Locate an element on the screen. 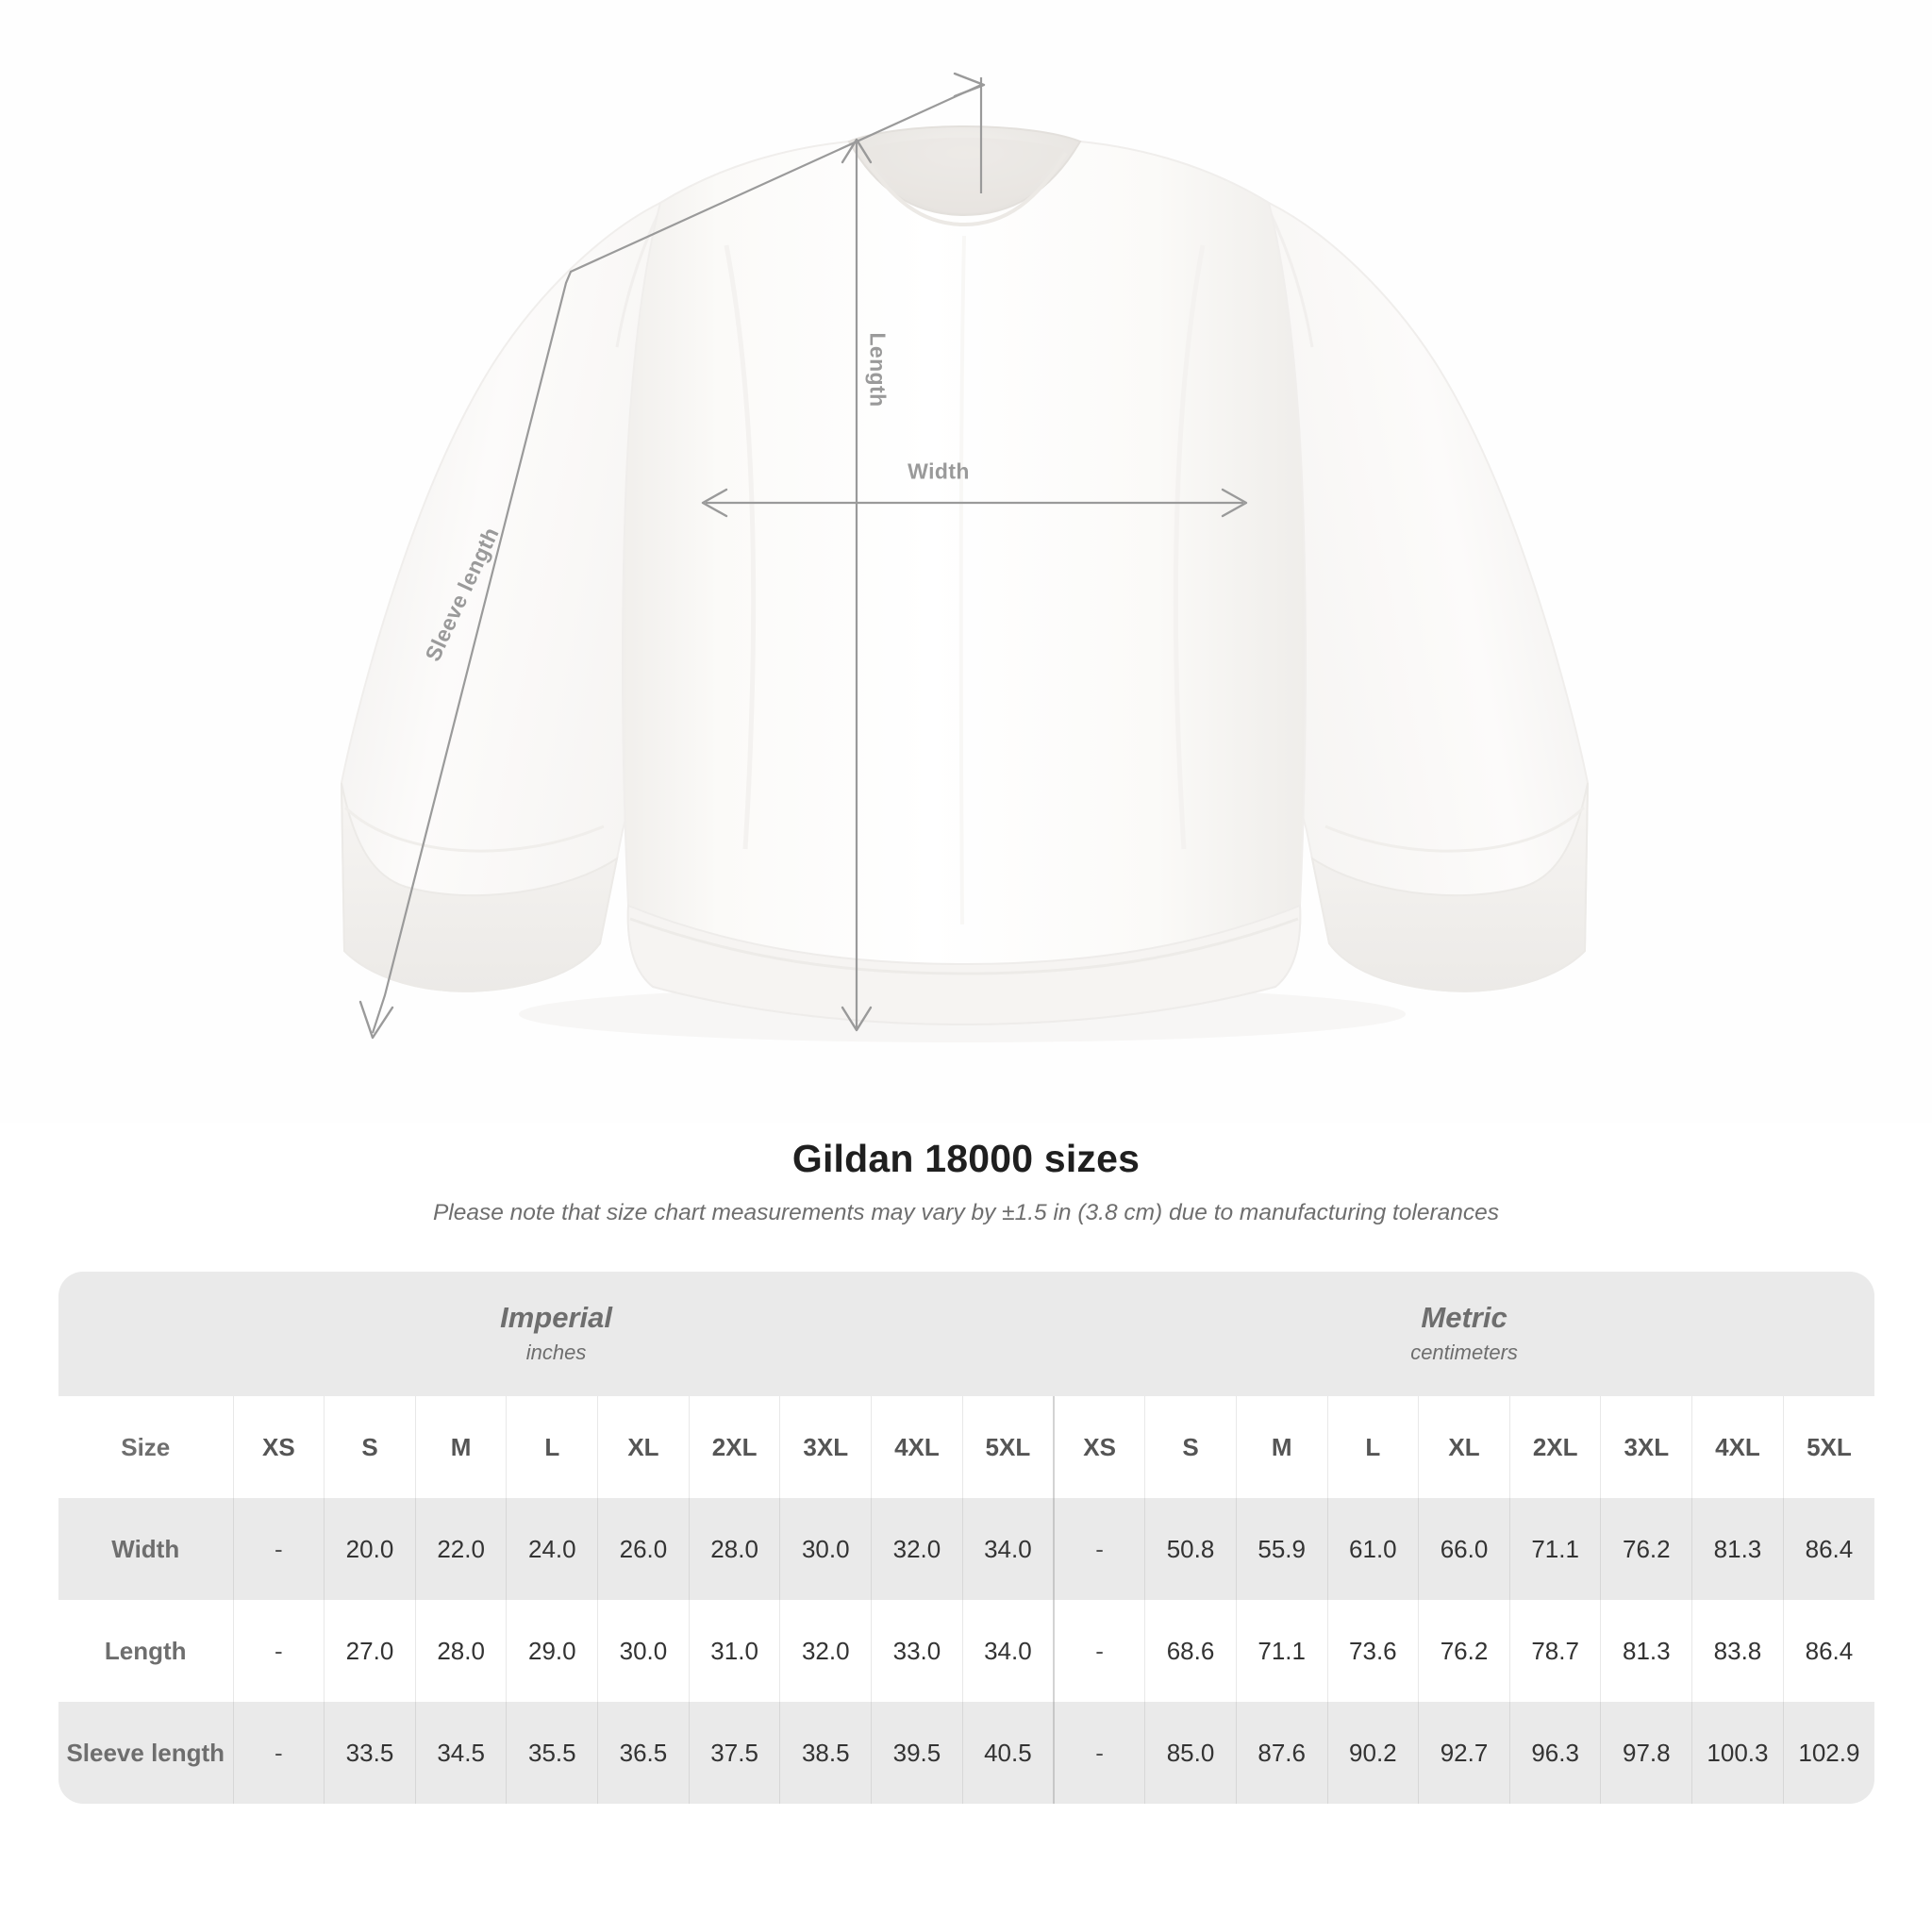 This screenshot has height=1932, width=1932. cell-width-imperial-XS: - is located at coordinates (279, 1549).